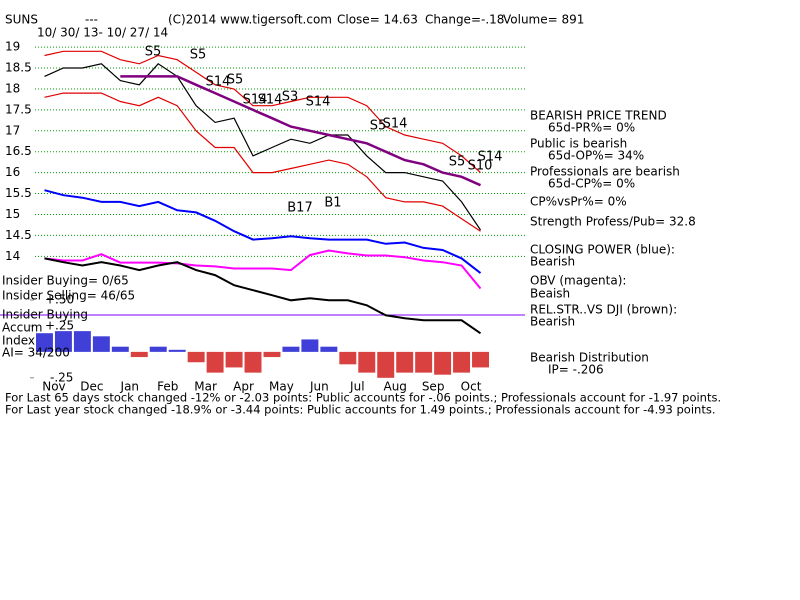 The width and height of the screenshot is (800, 600). Describe the element at coordinates (130, 387) in the screenshot. I see `x-tick-label: Jan` at that location.